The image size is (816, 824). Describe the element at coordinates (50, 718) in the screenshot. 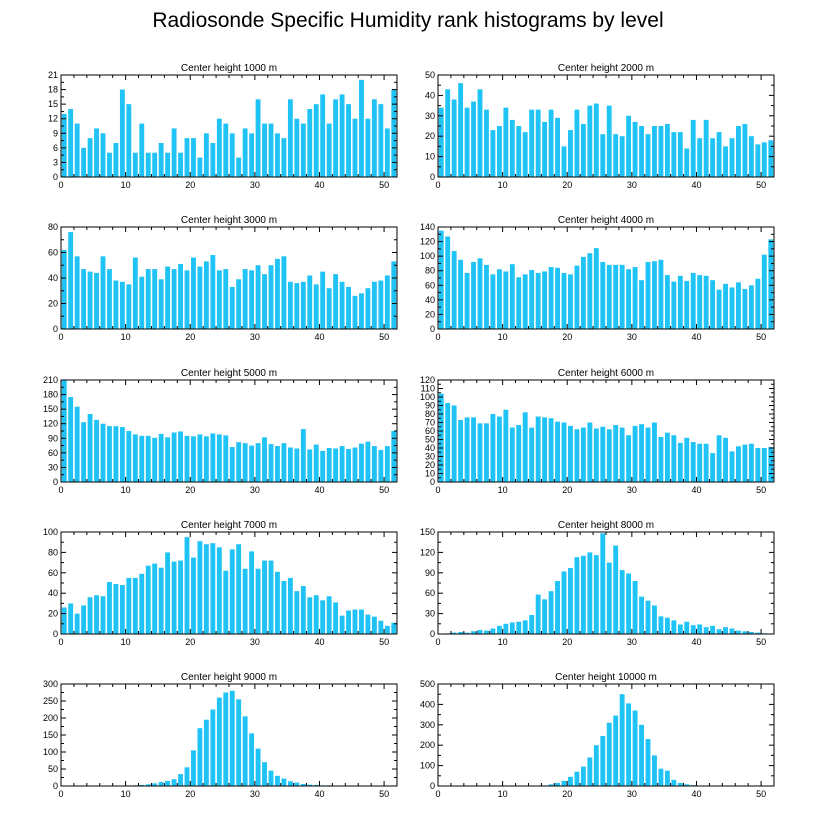

I see `y-tick-label: 200` at that location.